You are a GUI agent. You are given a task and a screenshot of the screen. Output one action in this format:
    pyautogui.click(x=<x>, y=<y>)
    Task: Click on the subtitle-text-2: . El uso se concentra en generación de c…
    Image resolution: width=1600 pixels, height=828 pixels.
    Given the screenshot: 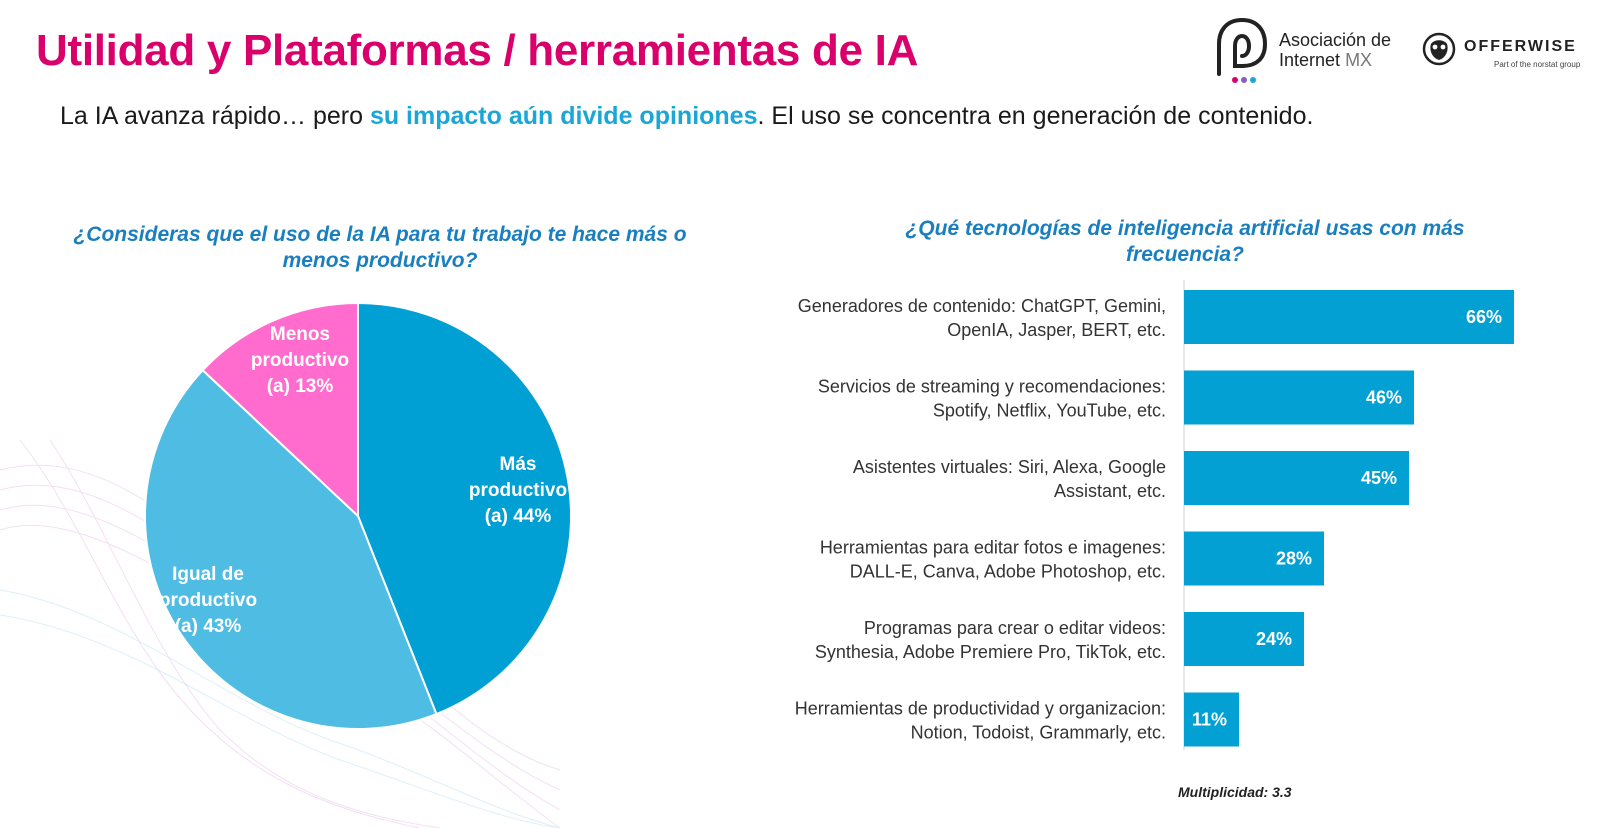 What is the action you would take?
    pyautogui.click(x=1035, y=116)
    